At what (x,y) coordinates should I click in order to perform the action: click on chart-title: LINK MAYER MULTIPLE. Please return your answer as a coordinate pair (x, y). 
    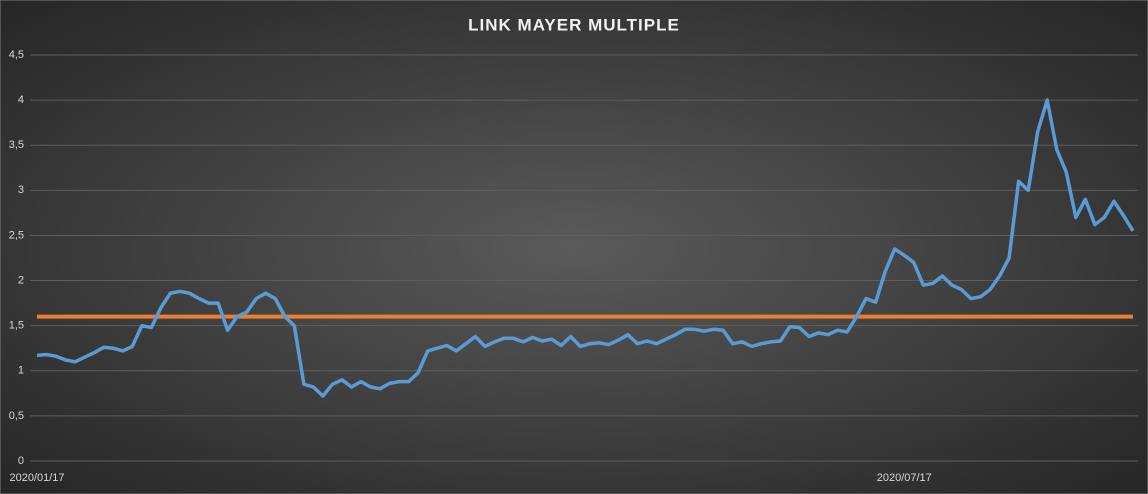
    Looking at the image, I should click on (574, 24).